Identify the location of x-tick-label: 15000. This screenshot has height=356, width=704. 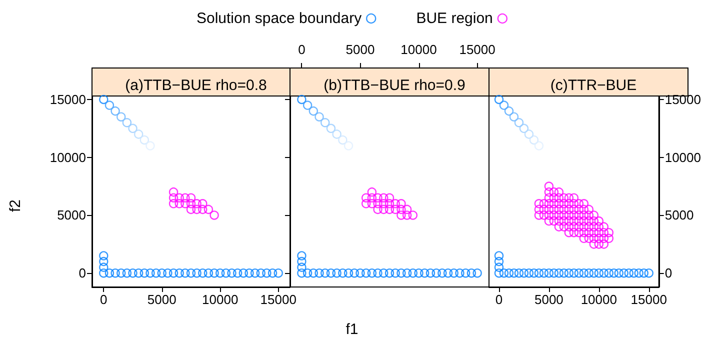
(648, 299).